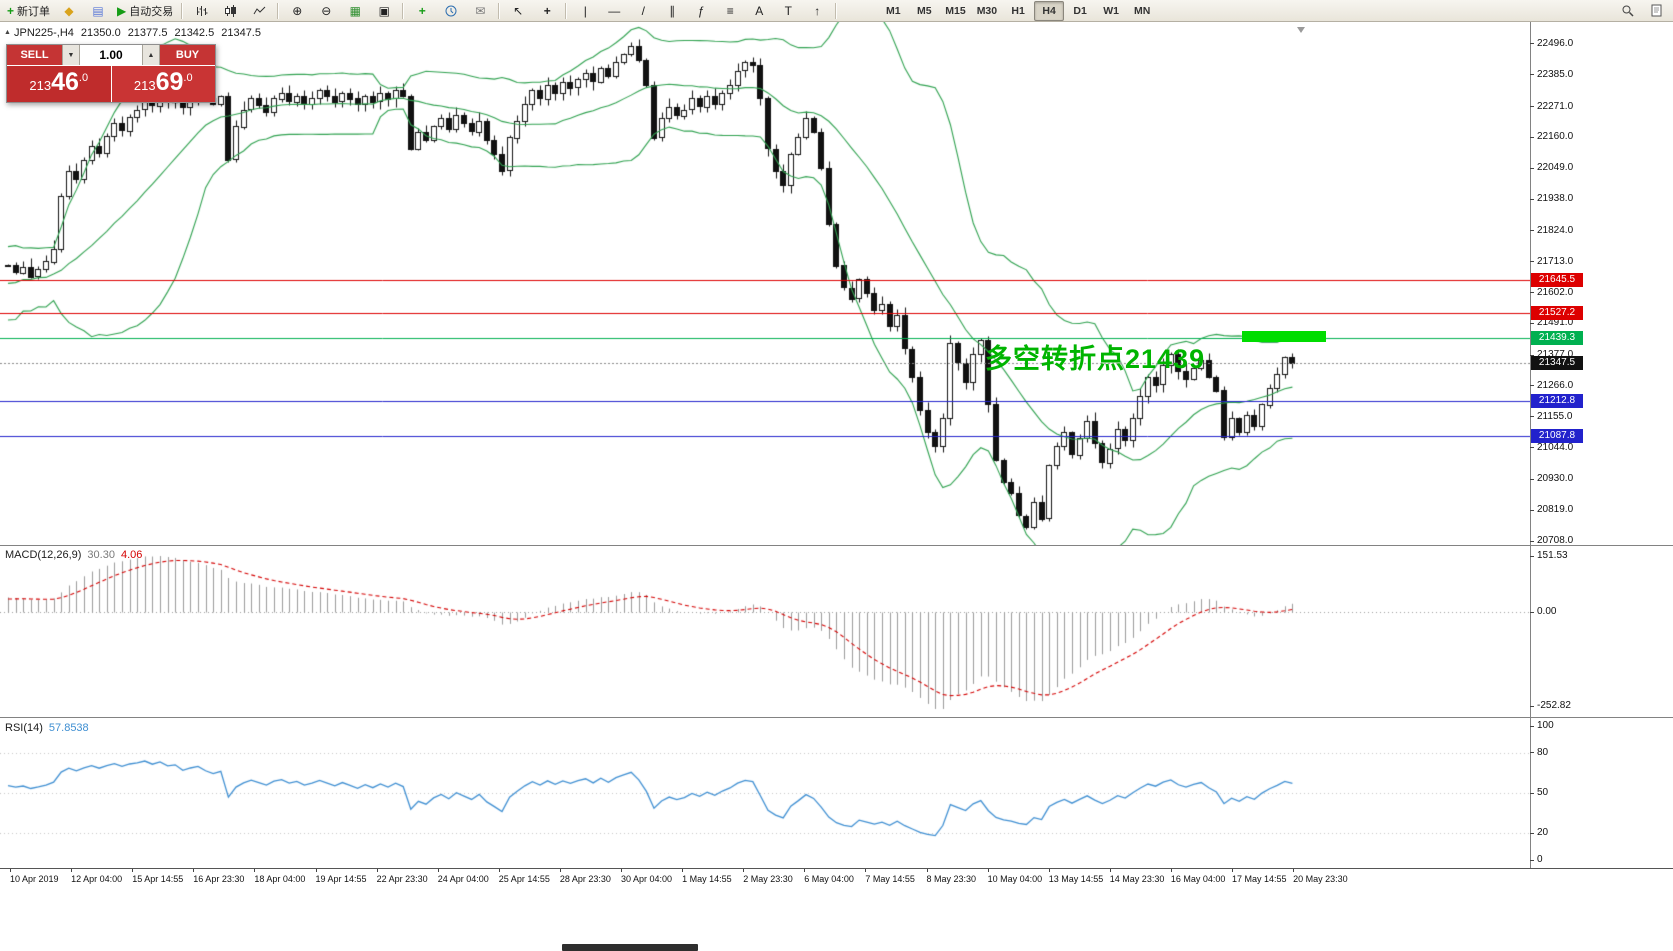 This screenshot has width=1673, height=951. What do you see at coordinates (1627, 11) in the screenshot?
I see `search-button` at bounding box center [1627, 11].